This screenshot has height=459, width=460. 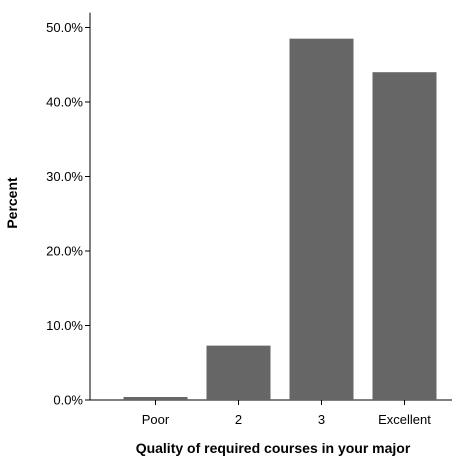 I want to click on x-tick-label: 2, so click(x=238, y=419).